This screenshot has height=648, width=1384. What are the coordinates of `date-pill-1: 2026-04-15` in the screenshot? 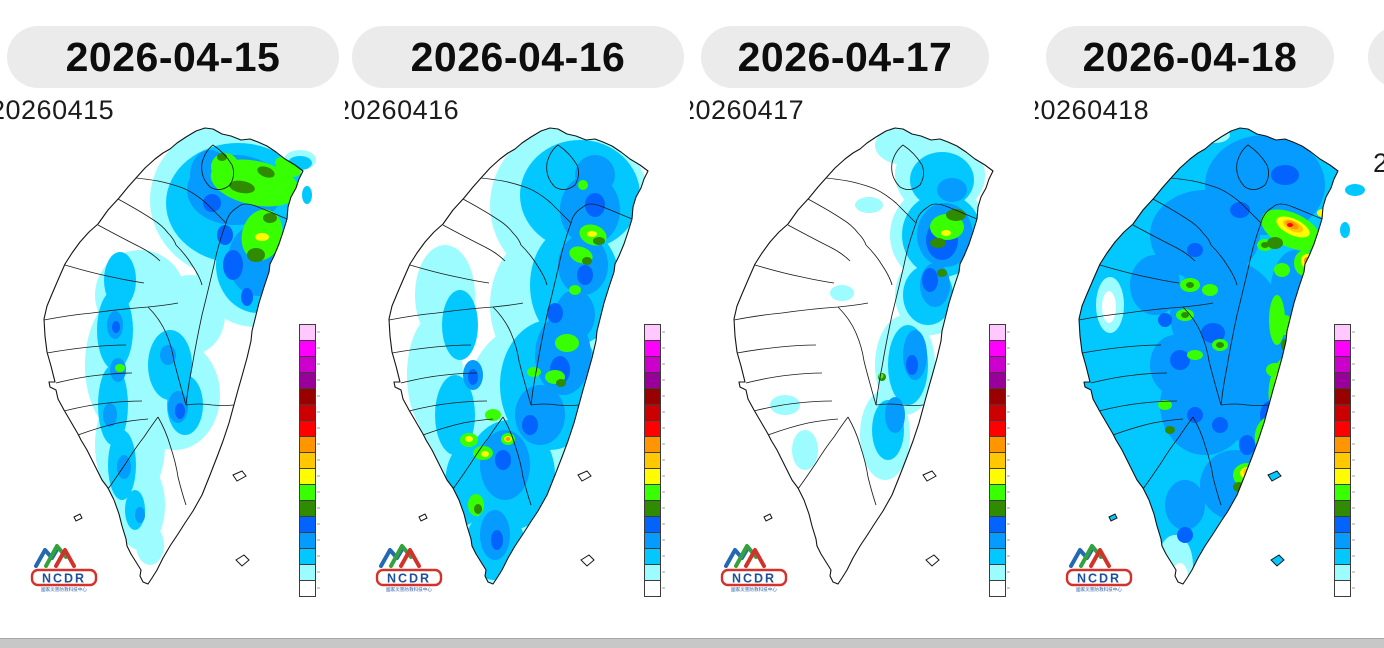 It's located at (173, 57).